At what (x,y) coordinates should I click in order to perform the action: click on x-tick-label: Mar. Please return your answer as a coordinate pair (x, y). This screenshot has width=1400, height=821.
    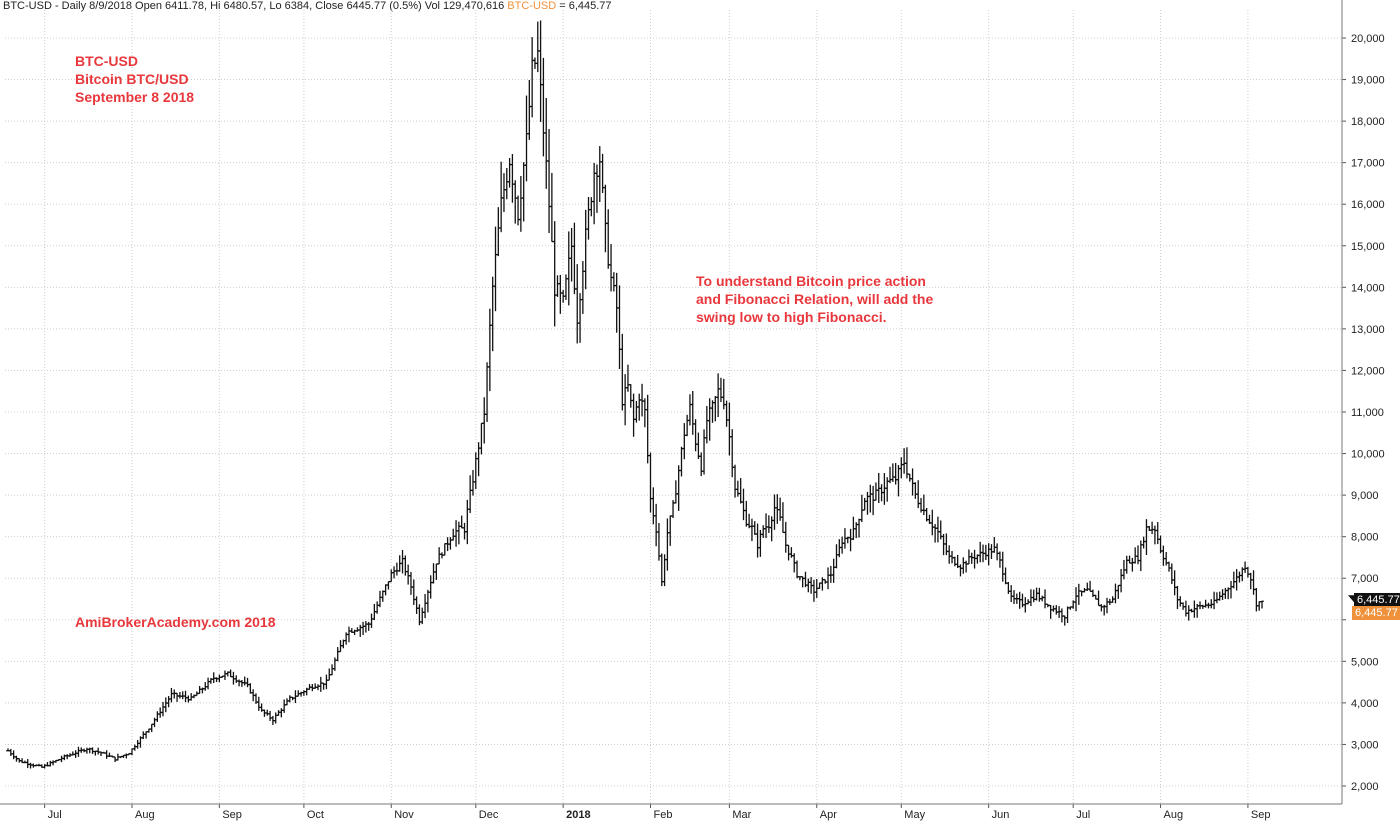
    Looking at the image, I should click on (741, 815).